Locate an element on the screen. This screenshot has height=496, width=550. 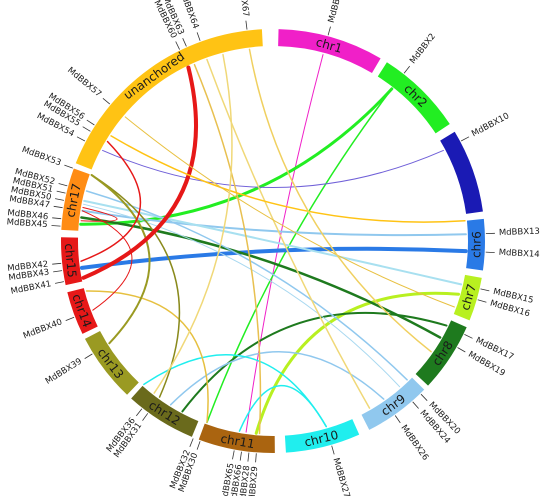
gene-tick-MdBBX60 is located at coordinates (177, 45).